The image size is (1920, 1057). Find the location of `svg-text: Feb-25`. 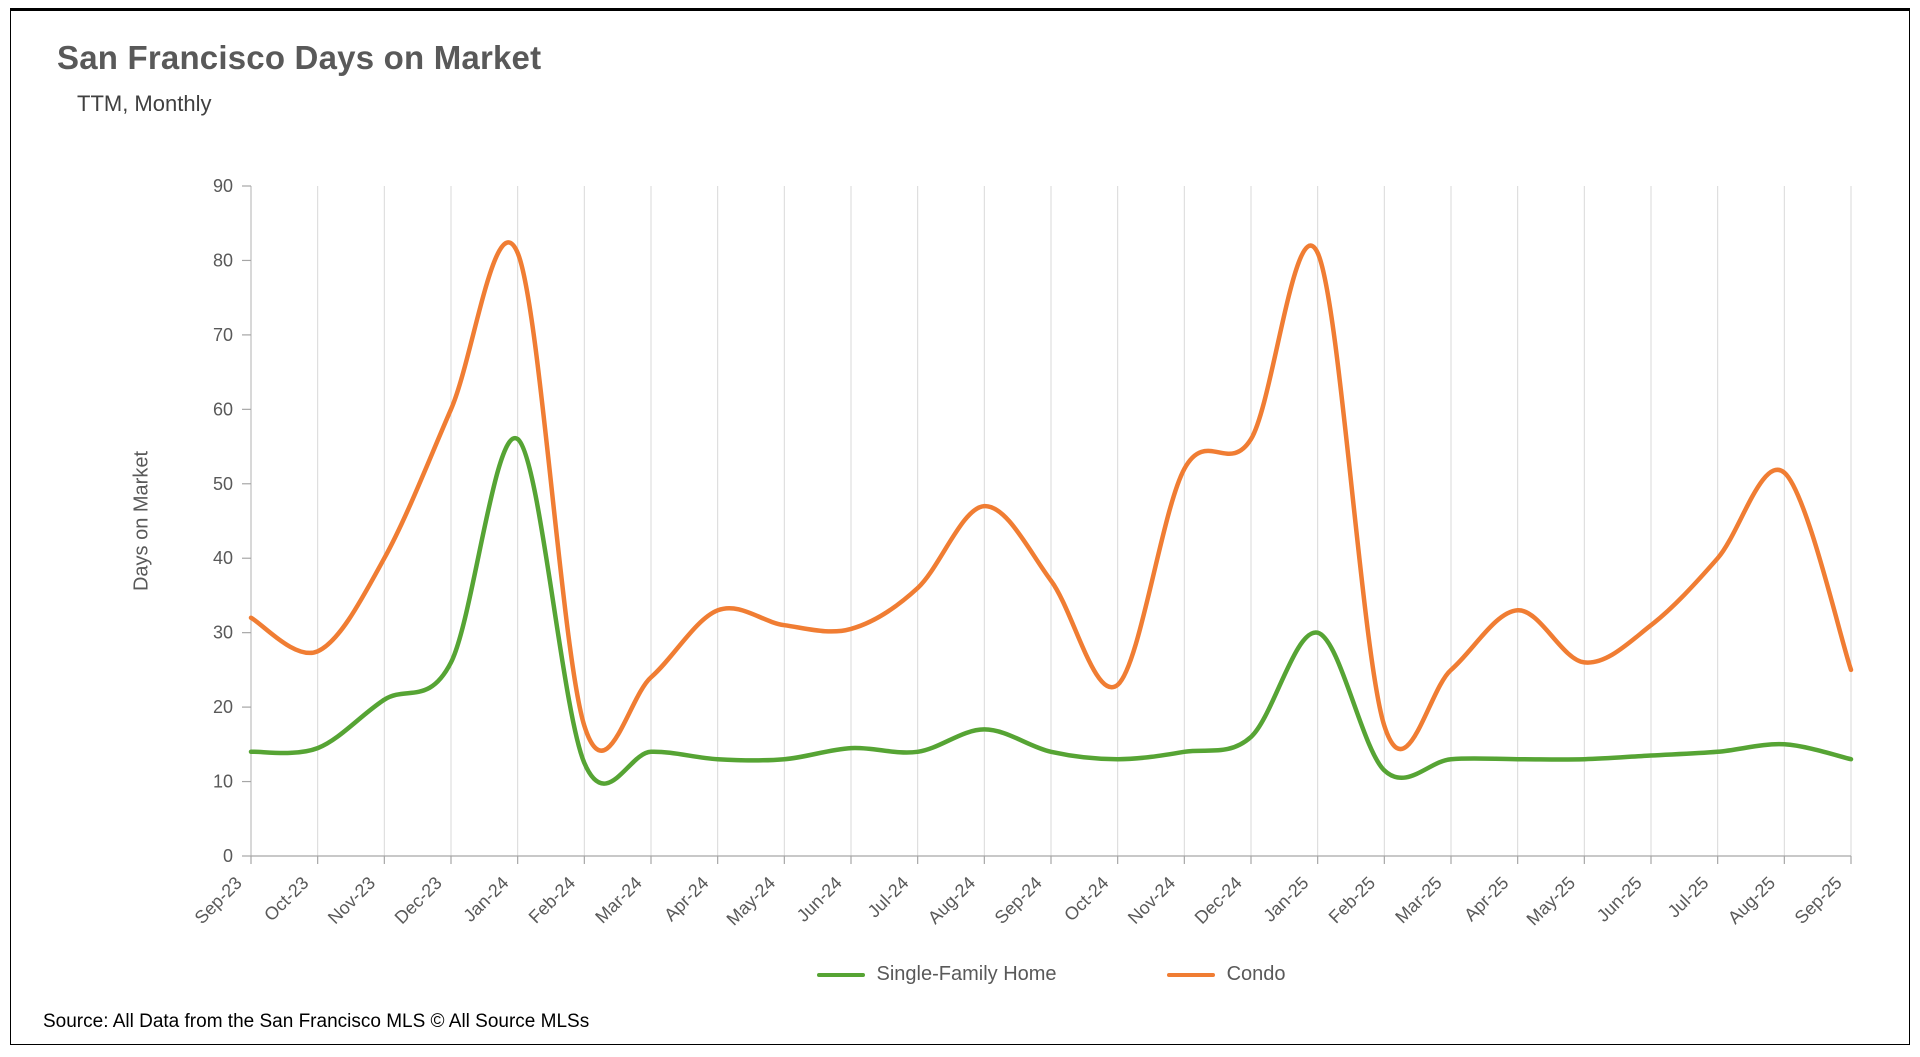

svg-text: Feb-25 is located at coordinates (1352, 900).